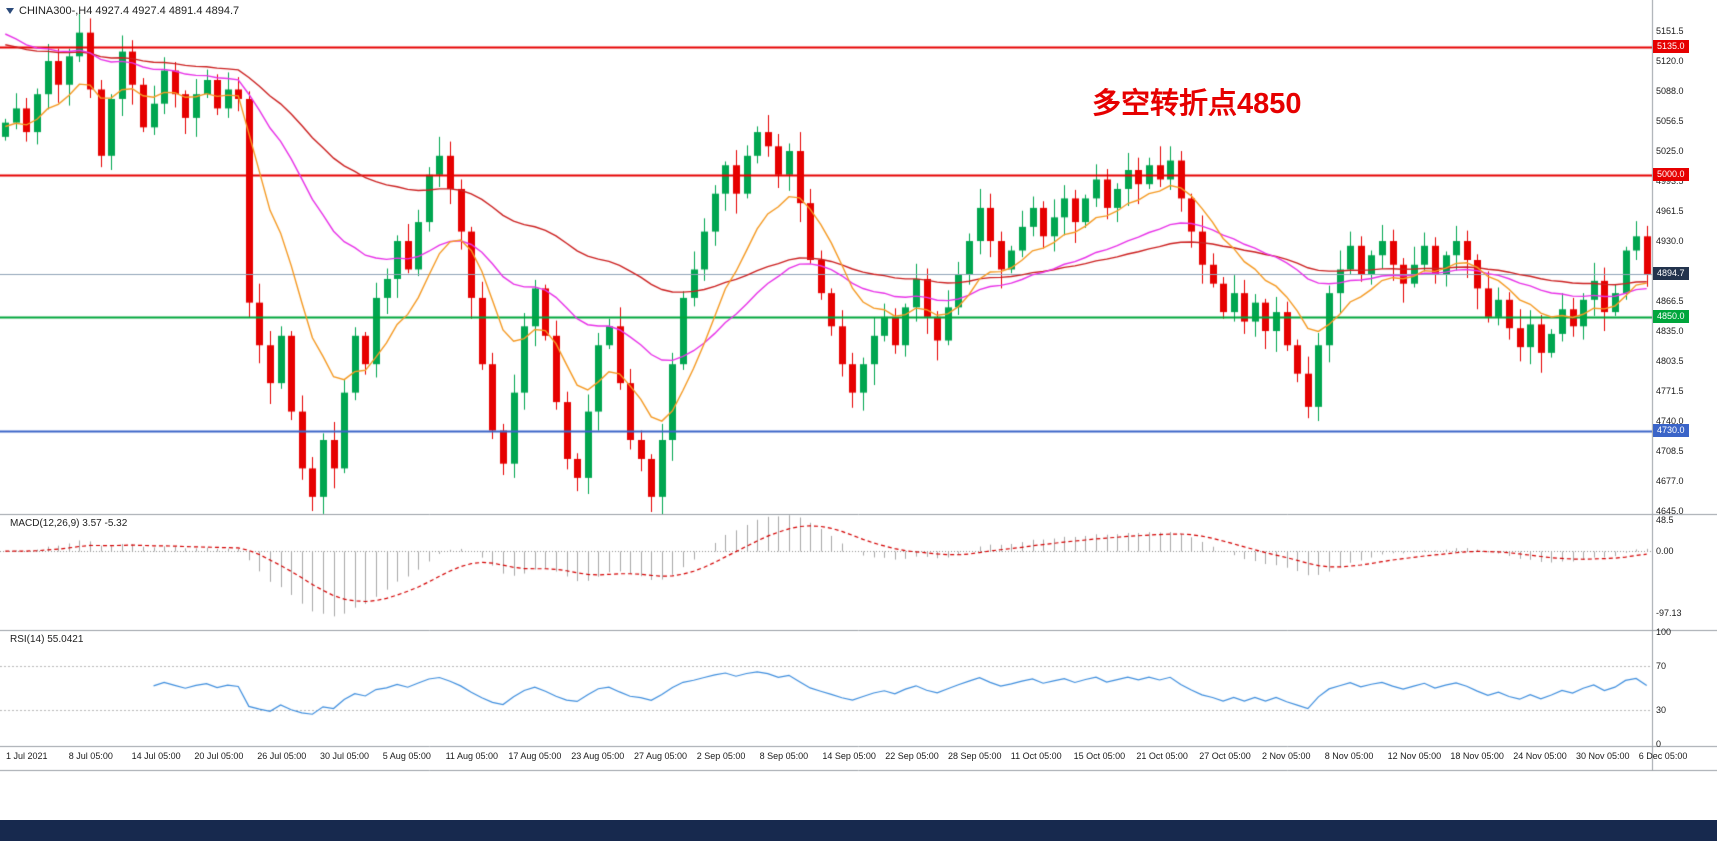 The height and width of the screenshot is (841, 1717). I want to click on taskbar, so click(858, 830).